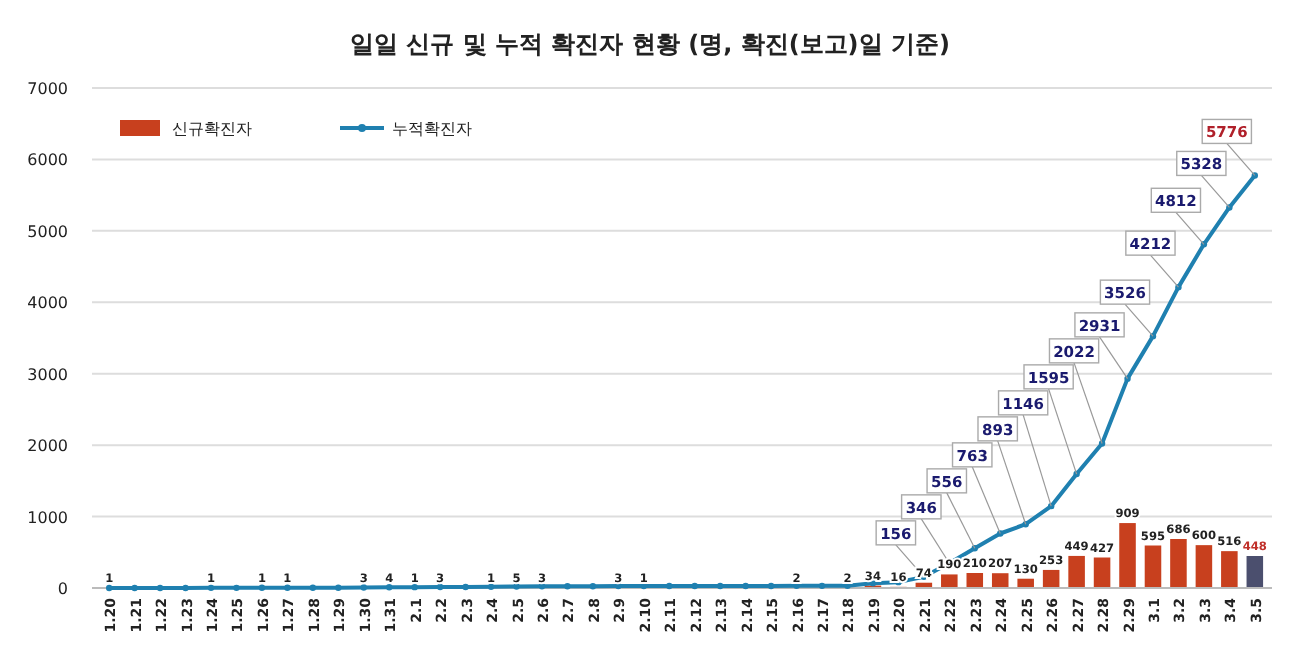  What do you see at coordinates (47, 89) in the screenshot?
I see `y-tick-label: 7000` at bounding box center [47, 89].